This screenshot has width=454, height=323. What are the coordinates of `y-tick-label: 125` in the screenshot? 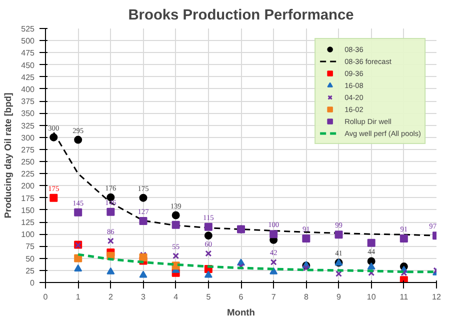 It's located at (28, 223).